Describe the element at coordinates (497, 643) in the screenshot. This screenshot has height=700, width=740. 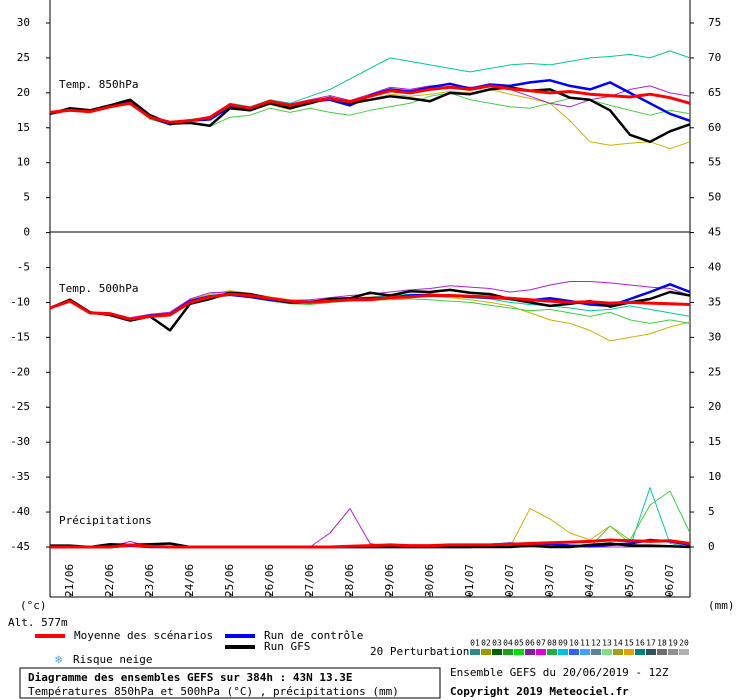
I see `member-label: 03` at that location.